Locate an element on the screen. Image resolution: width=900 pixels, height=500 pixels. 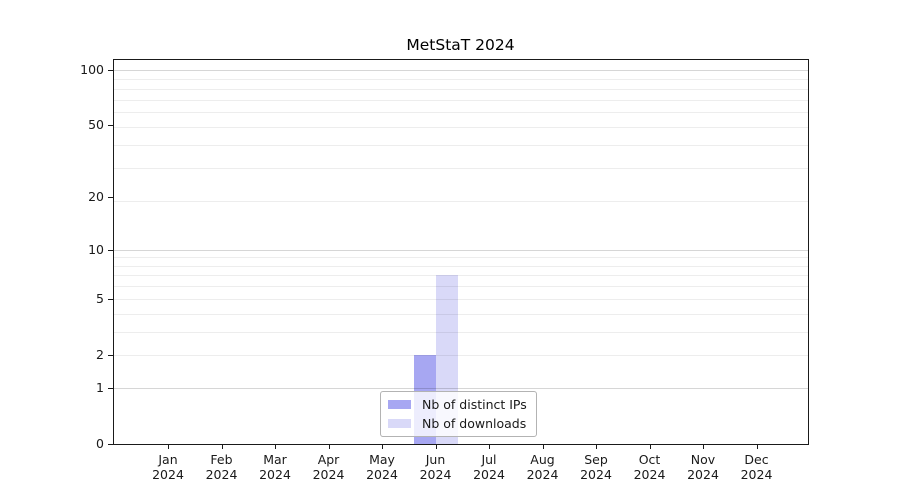
y-tick-label: 1 is located at coordinates (100, 388).